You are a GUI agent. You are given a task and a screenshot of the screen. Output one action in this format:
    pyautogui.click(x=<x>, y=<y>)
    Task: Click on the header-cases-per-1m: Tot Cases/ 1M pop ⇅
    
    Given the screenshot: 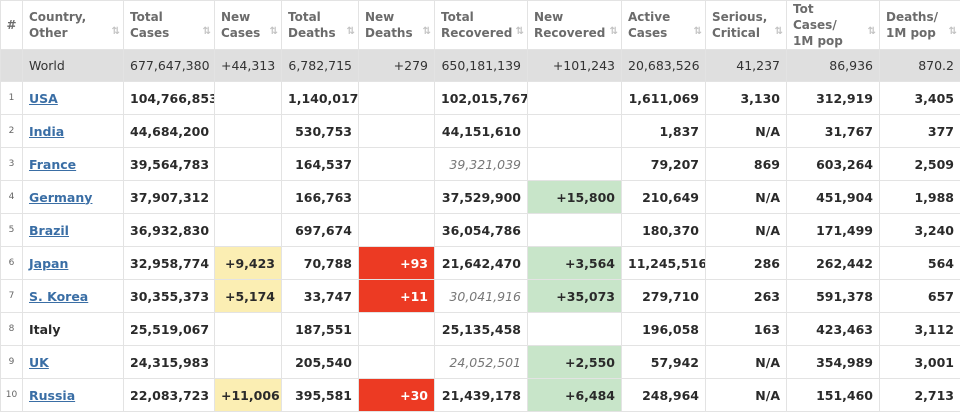 What is the action you would take?
    pyautogui.click(x=833, y=25)
    